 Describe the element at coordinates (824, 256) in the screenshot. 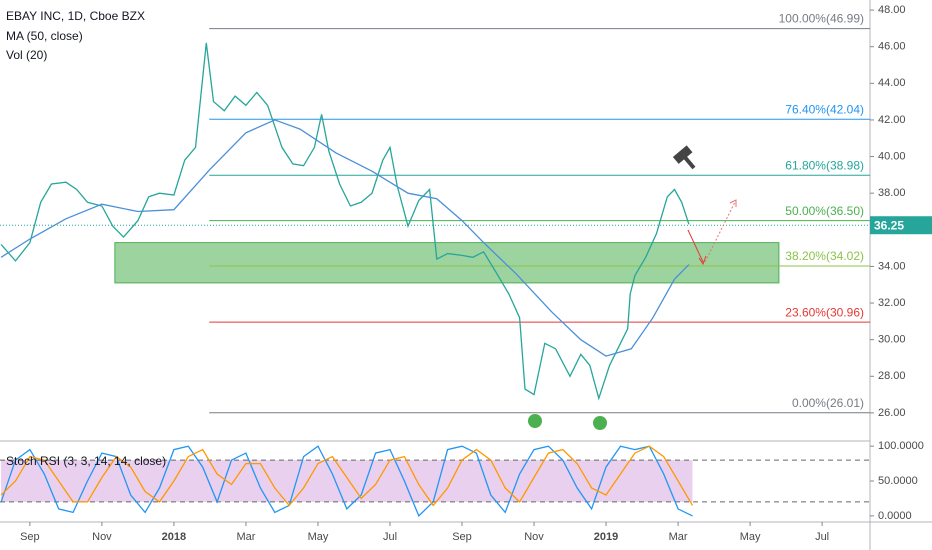

I see `fib-label: 38.20%(34.02)` at that location.